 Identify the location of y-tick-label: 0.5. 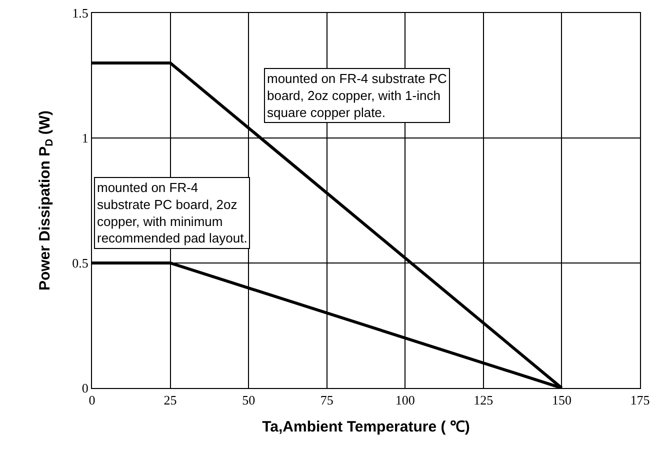
(80, 263).